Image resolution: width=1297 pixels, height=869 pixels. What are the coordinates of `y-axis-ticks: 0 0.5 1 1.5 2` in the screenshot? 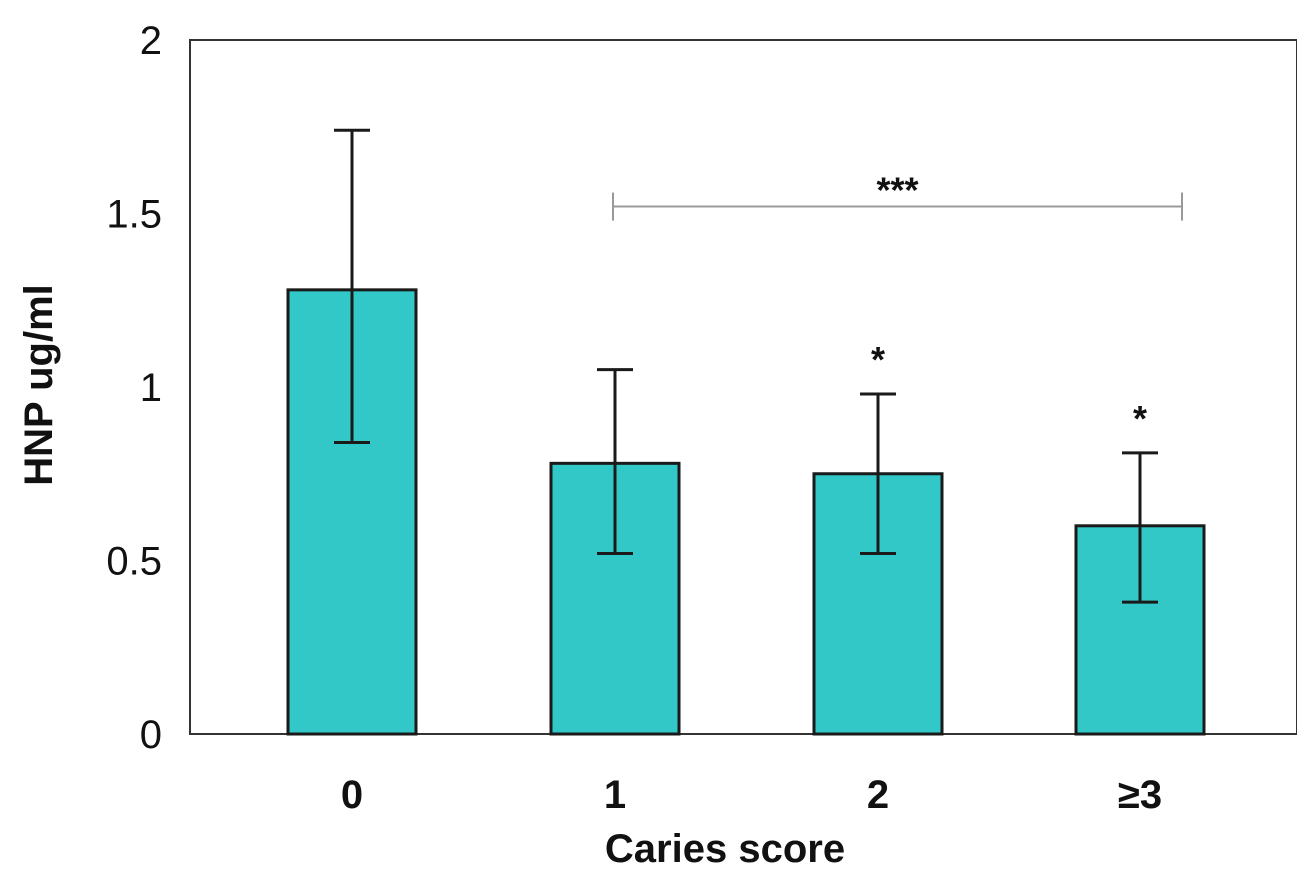 It's located at (134, 388).